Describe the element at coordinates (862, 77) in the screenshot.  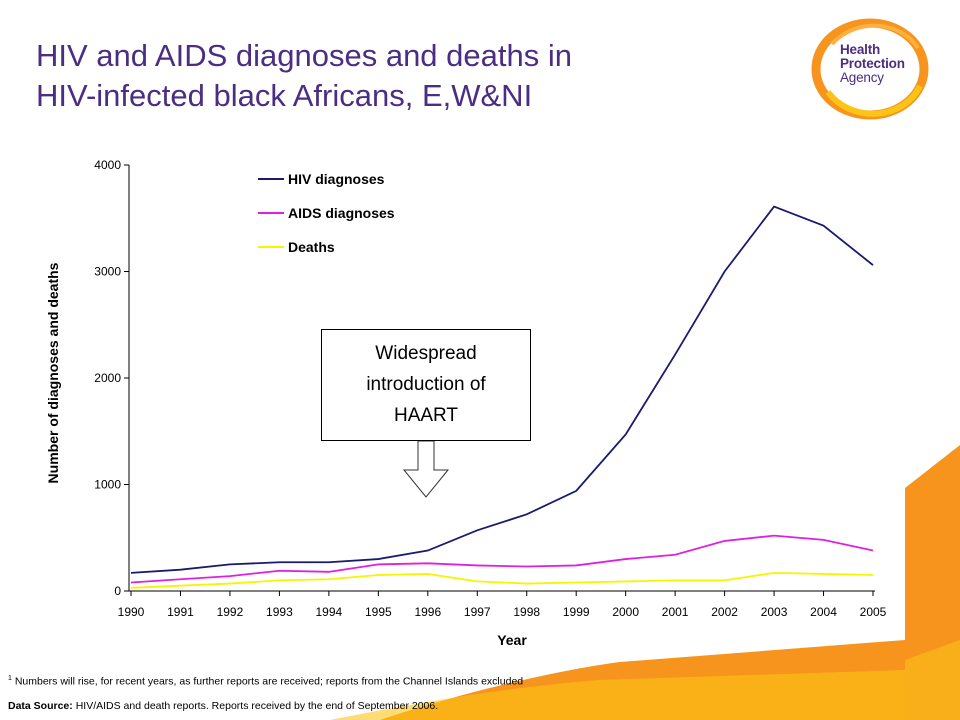
I see `logo-line-3: Agency` at that location.